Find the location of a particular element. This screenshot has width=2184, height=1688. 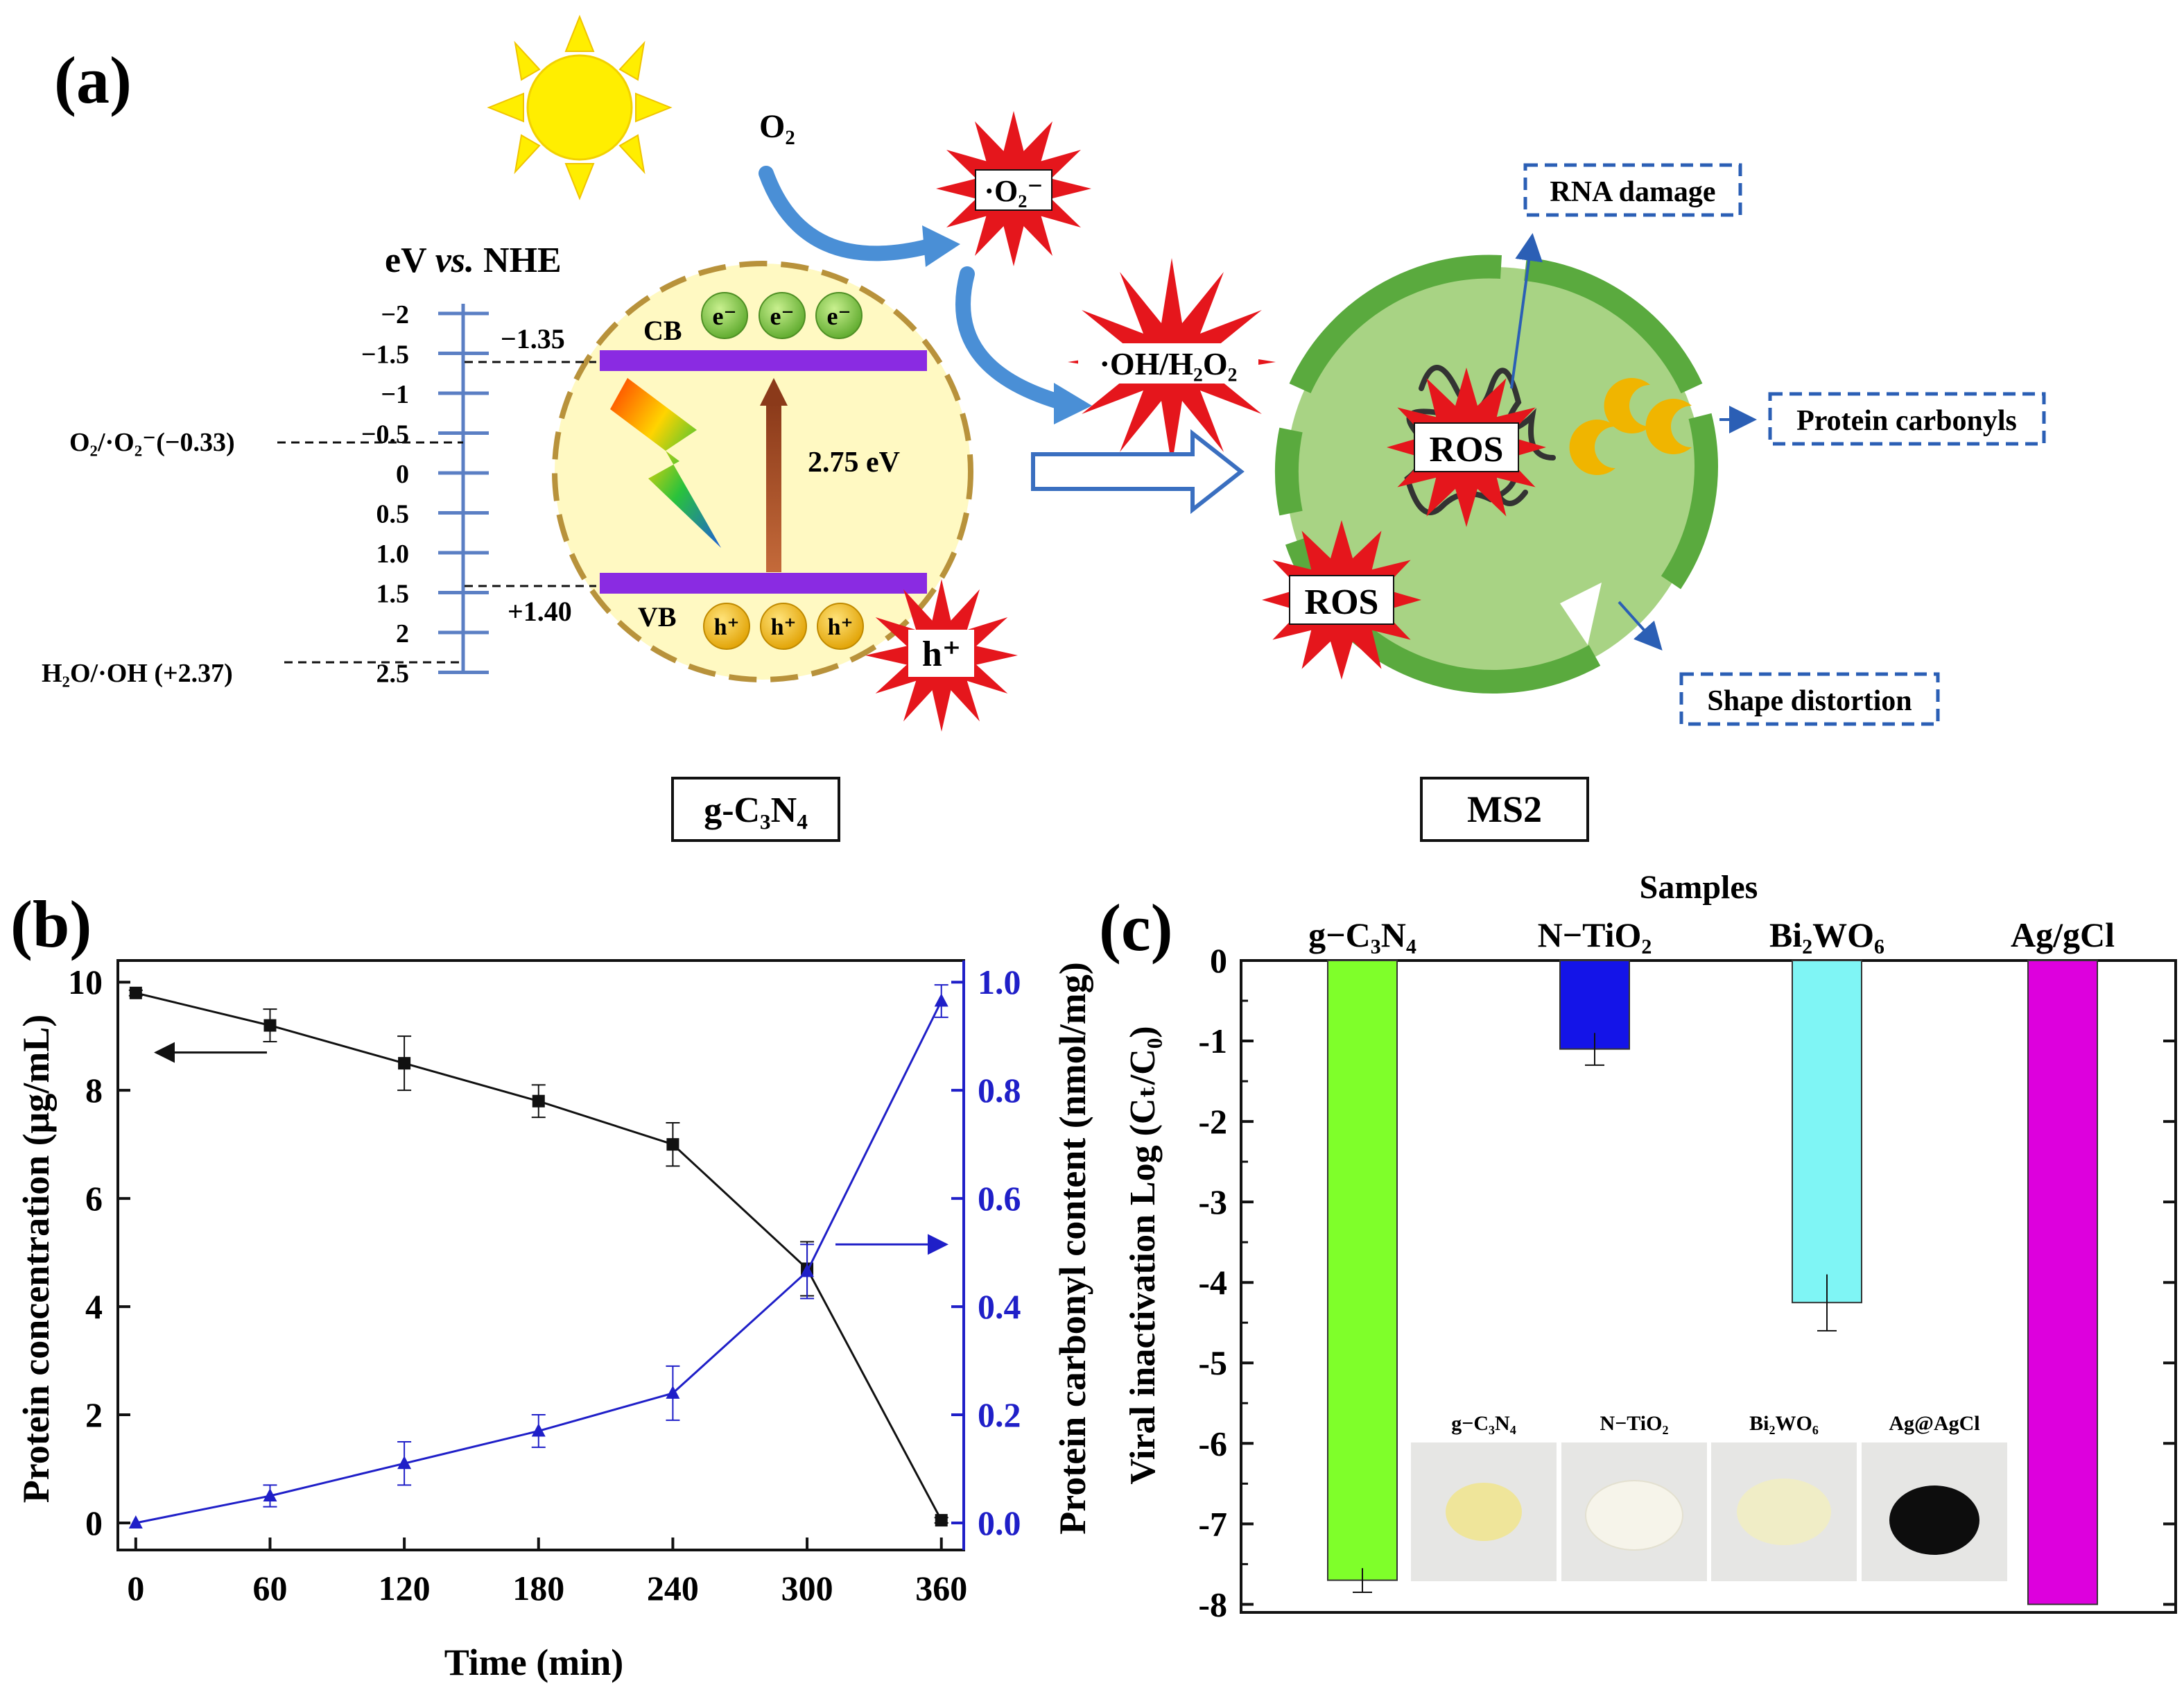

c-ytick-label: -1 is located at coordinates (1212, 1041).